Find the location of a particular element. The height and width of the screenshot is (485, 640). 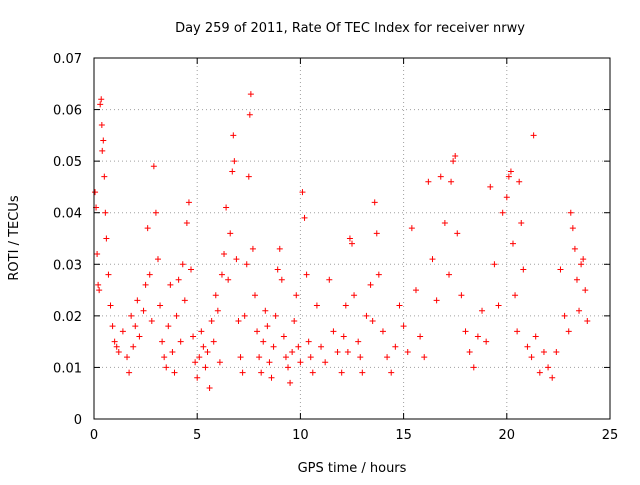

y-tick-label: 0 is located at coordinates (78, 420).